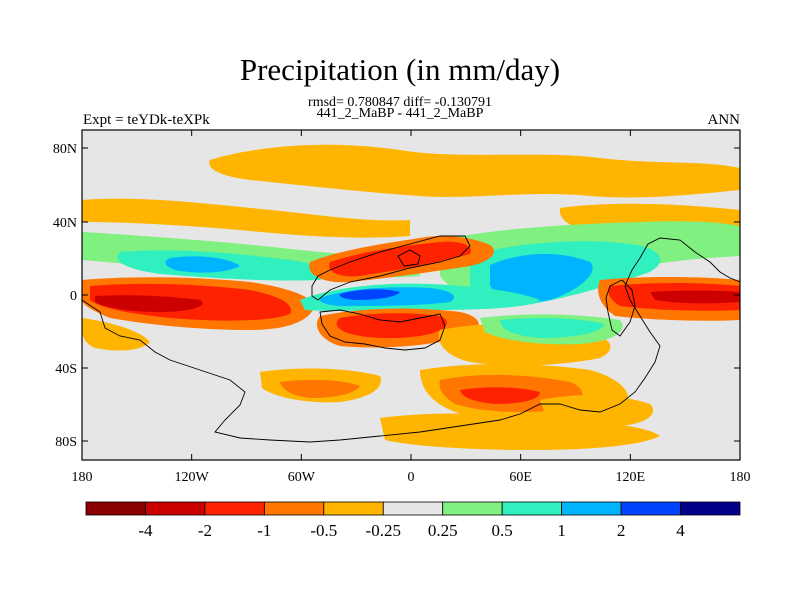  I want to click on colorbar-label: 0.25, so click(443, 530).